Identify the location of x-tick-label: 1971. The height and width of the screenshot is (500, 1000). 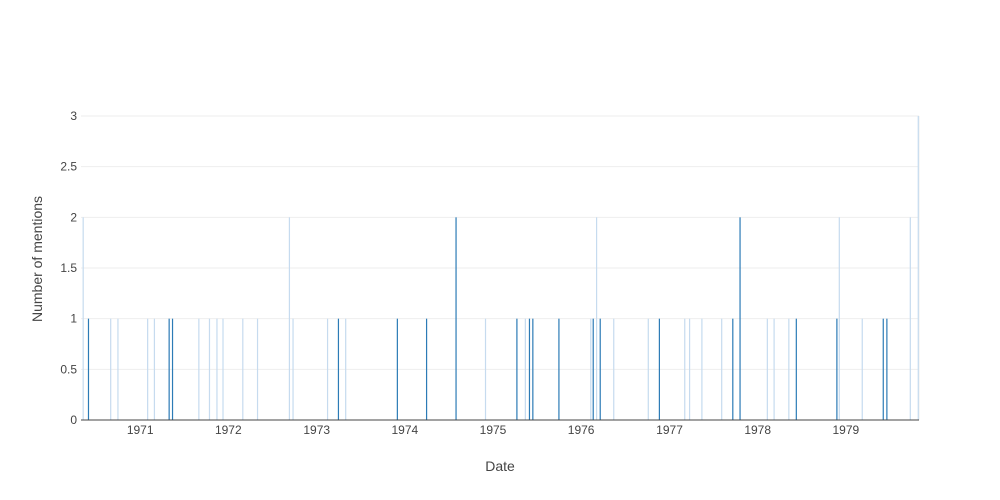
(140, 430).